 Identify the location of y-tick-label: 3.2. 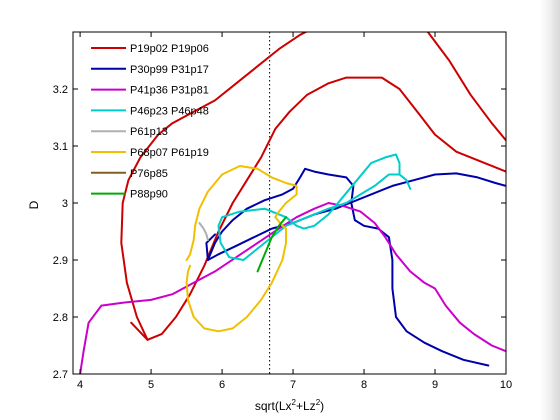
(60, 90).